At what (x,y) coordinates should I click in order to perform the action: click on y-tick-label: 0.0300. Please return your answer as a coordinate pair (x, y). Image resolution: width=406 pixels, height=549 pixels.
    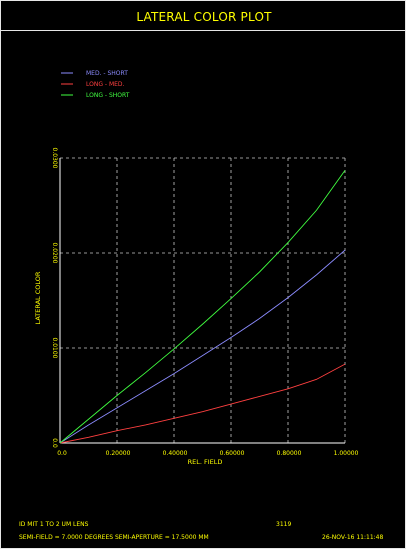
    Looking at the image, I should click on (54, 158).